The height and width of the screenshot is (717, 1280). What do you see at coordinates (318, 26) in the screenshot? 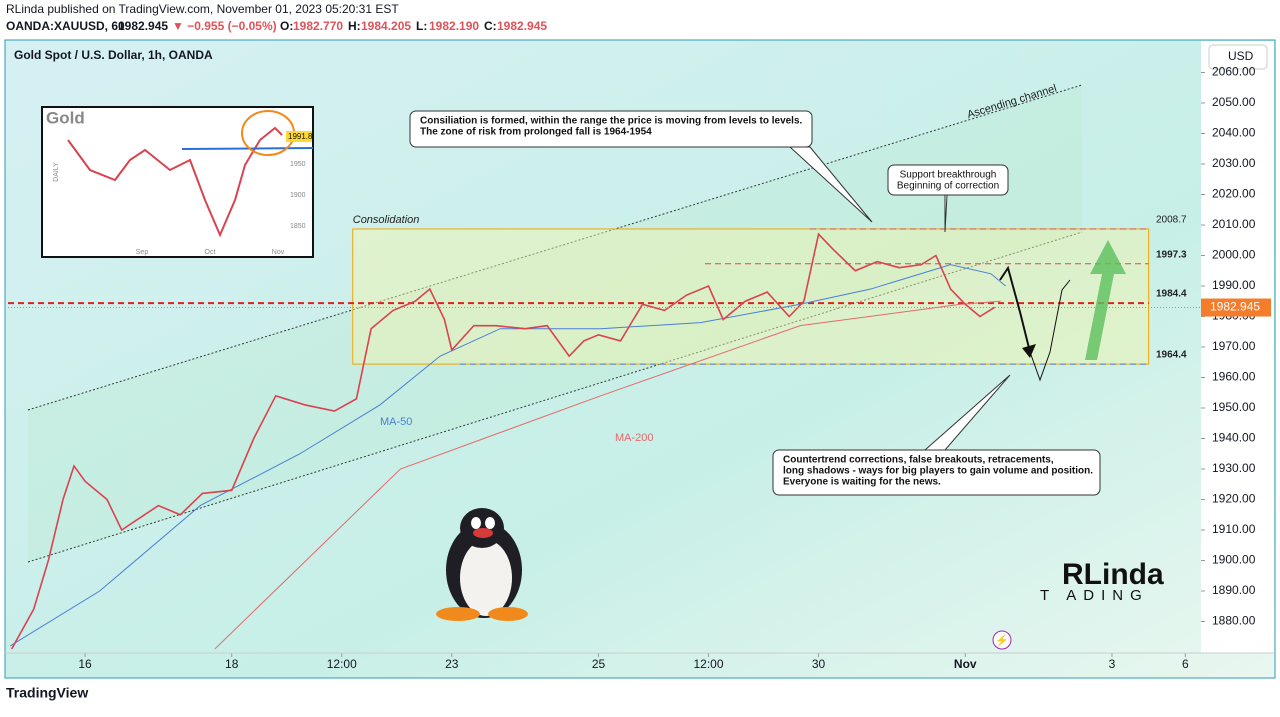
I see `ohlc-value: 1982.770` at bounding box center [318, 26].